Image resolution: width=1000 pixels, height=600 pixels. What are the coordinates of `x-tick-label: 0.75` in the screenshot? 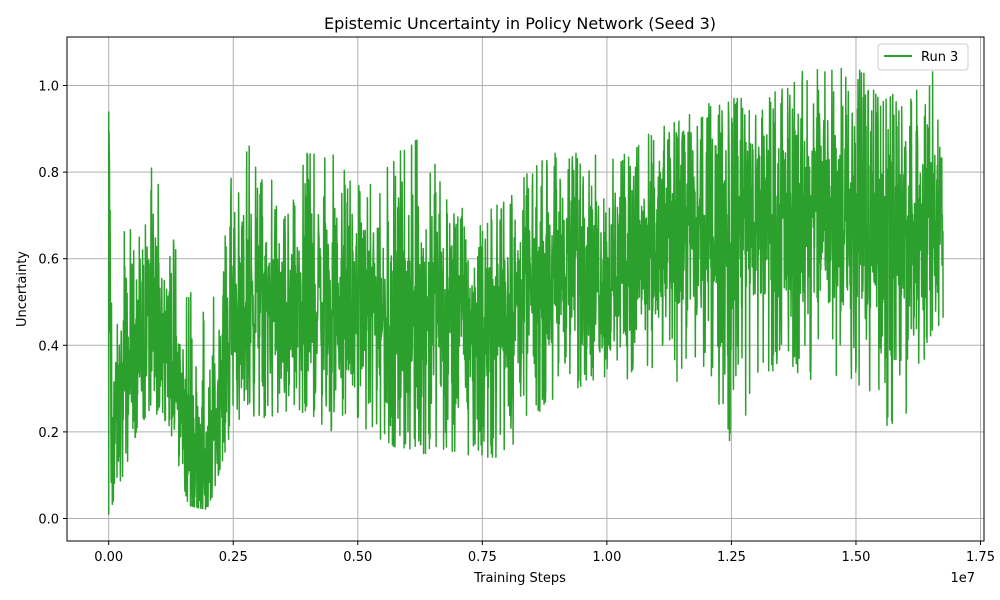 It's located at (482, 557).